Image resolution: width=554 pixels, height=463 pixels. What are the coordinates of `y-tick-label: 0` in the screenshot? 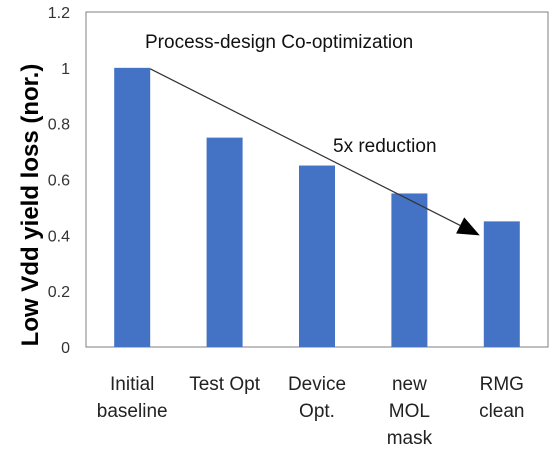 It's located at (65, 348).